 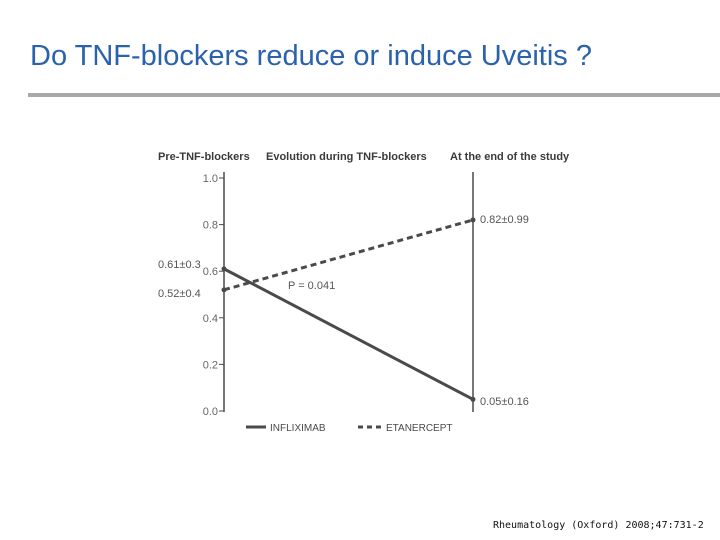 I want to click on y-tick-label: 0.8, so click(x=210, y=226).